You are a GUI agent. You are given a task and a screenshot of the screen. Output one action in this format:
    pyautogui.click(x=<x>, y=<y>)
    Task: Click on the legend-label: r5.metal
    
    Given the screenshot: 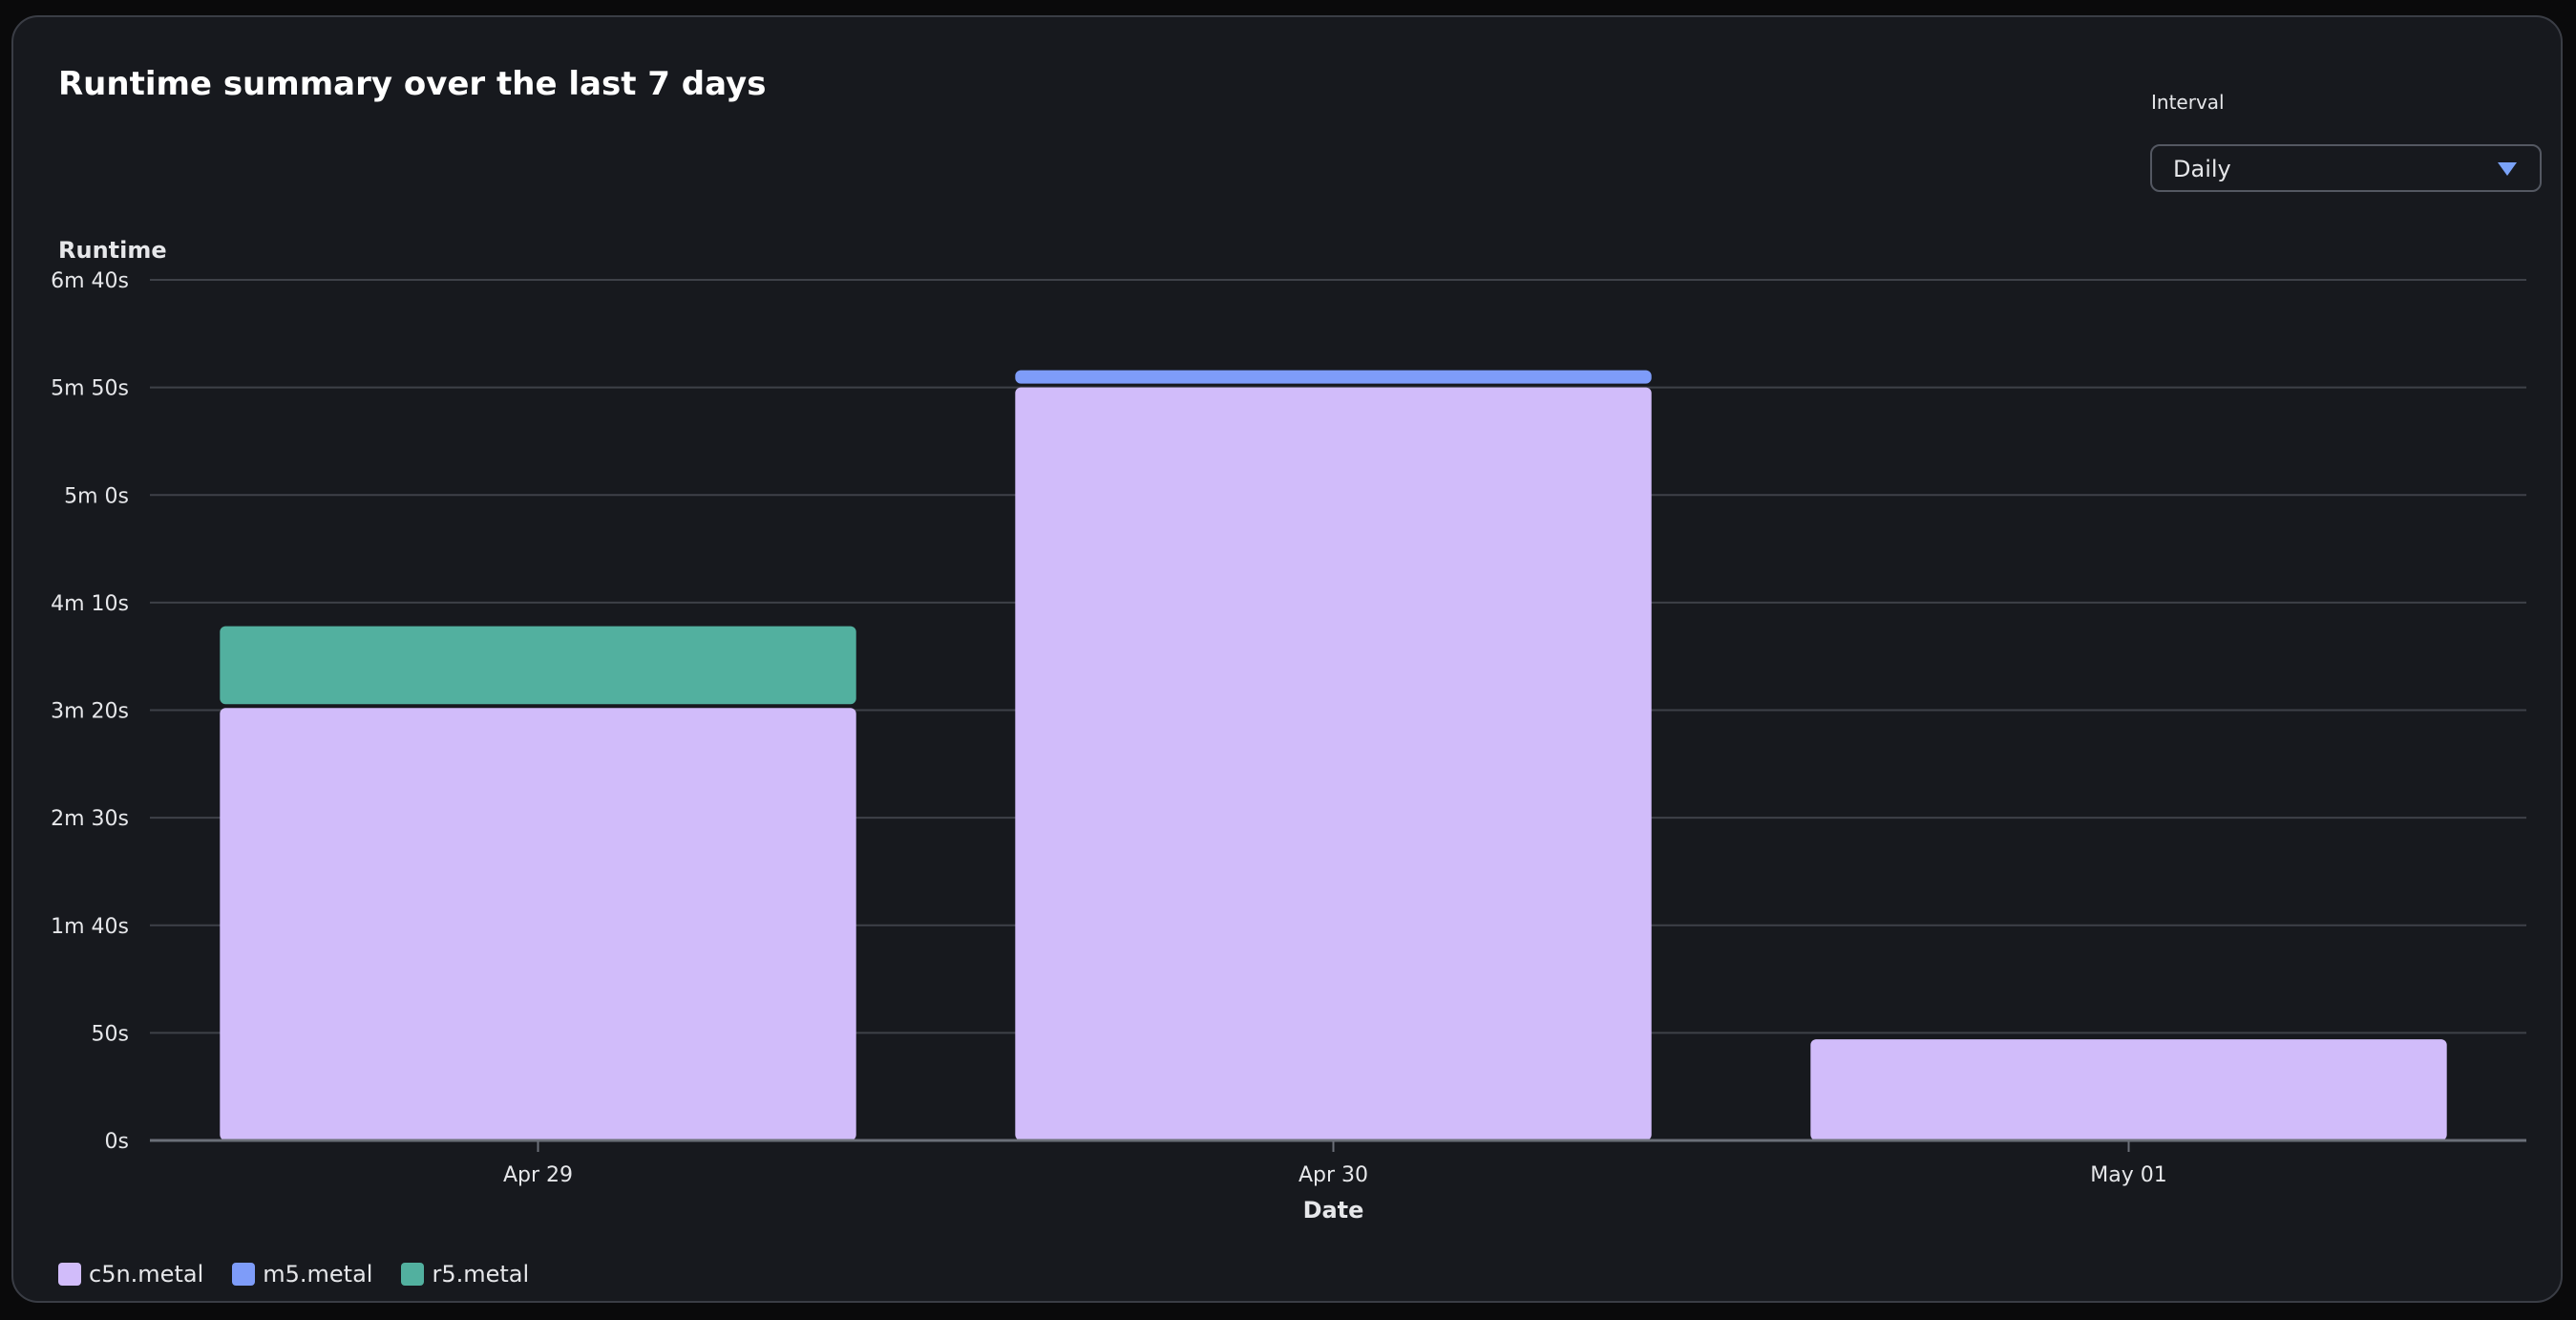 What is the action you would take?
    pyautogui.click(x=481, y=1274)
    